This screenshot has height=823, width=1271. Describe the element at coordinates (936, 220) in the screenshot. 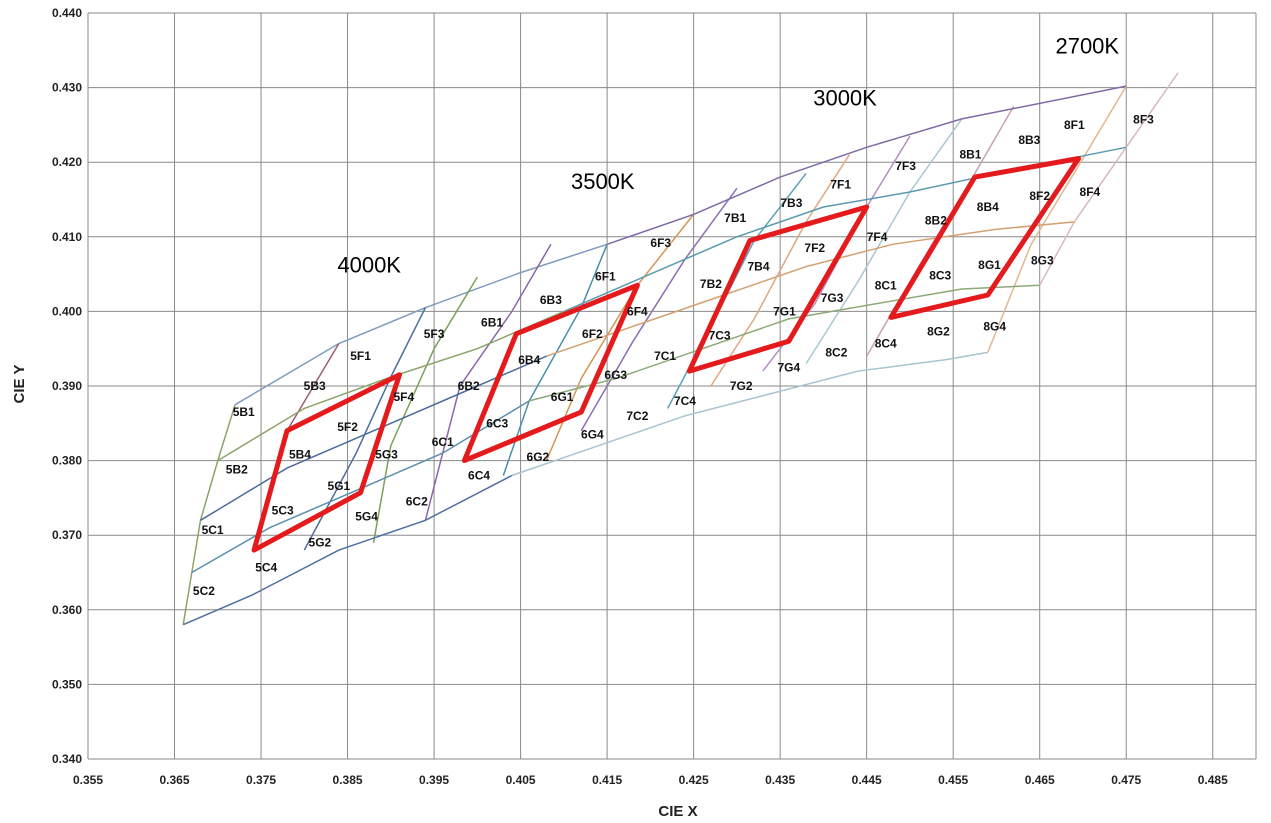

I see `bin-label: 8B2` at that location.